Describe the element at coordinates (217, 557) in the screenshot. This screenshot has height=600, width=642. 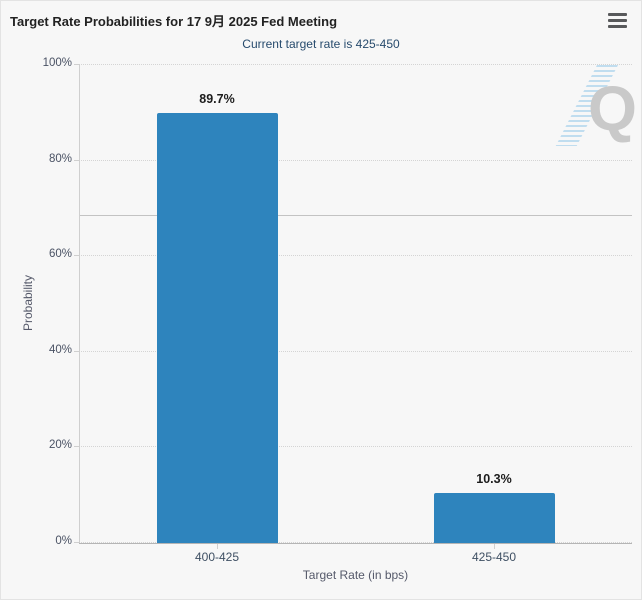
I see `x-axis-tick-label: 400-425` at that location.